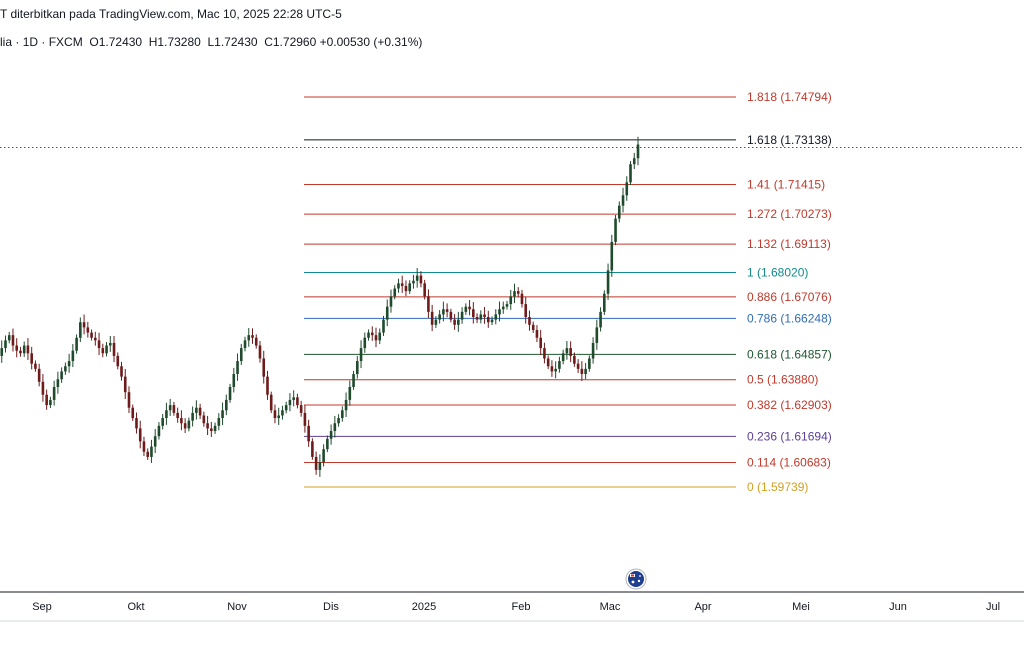 Image resolution: width=1024 pixels, height=656 pixels. What do you see at coordinates (636, 579) in the screenshot?
I see `australia-flag-icon` at bounding box center [636, 579].